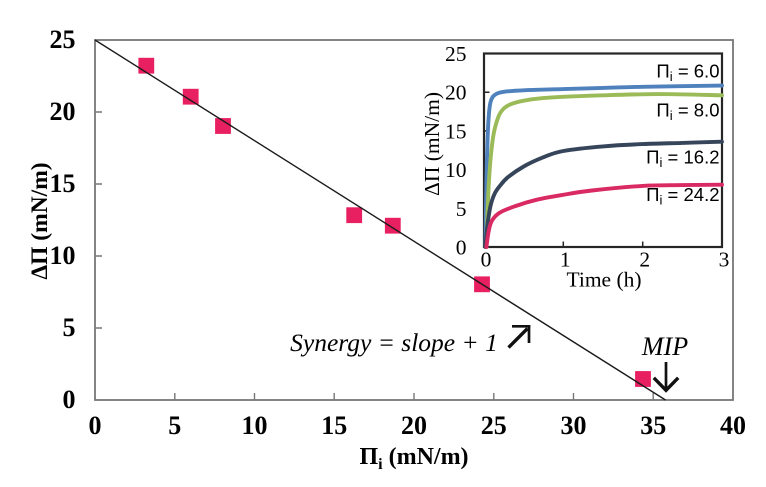  Describe the element at coordinates (413, 458) in the screenshot. I see `svg-text: Πi (mN/m)` at that location.